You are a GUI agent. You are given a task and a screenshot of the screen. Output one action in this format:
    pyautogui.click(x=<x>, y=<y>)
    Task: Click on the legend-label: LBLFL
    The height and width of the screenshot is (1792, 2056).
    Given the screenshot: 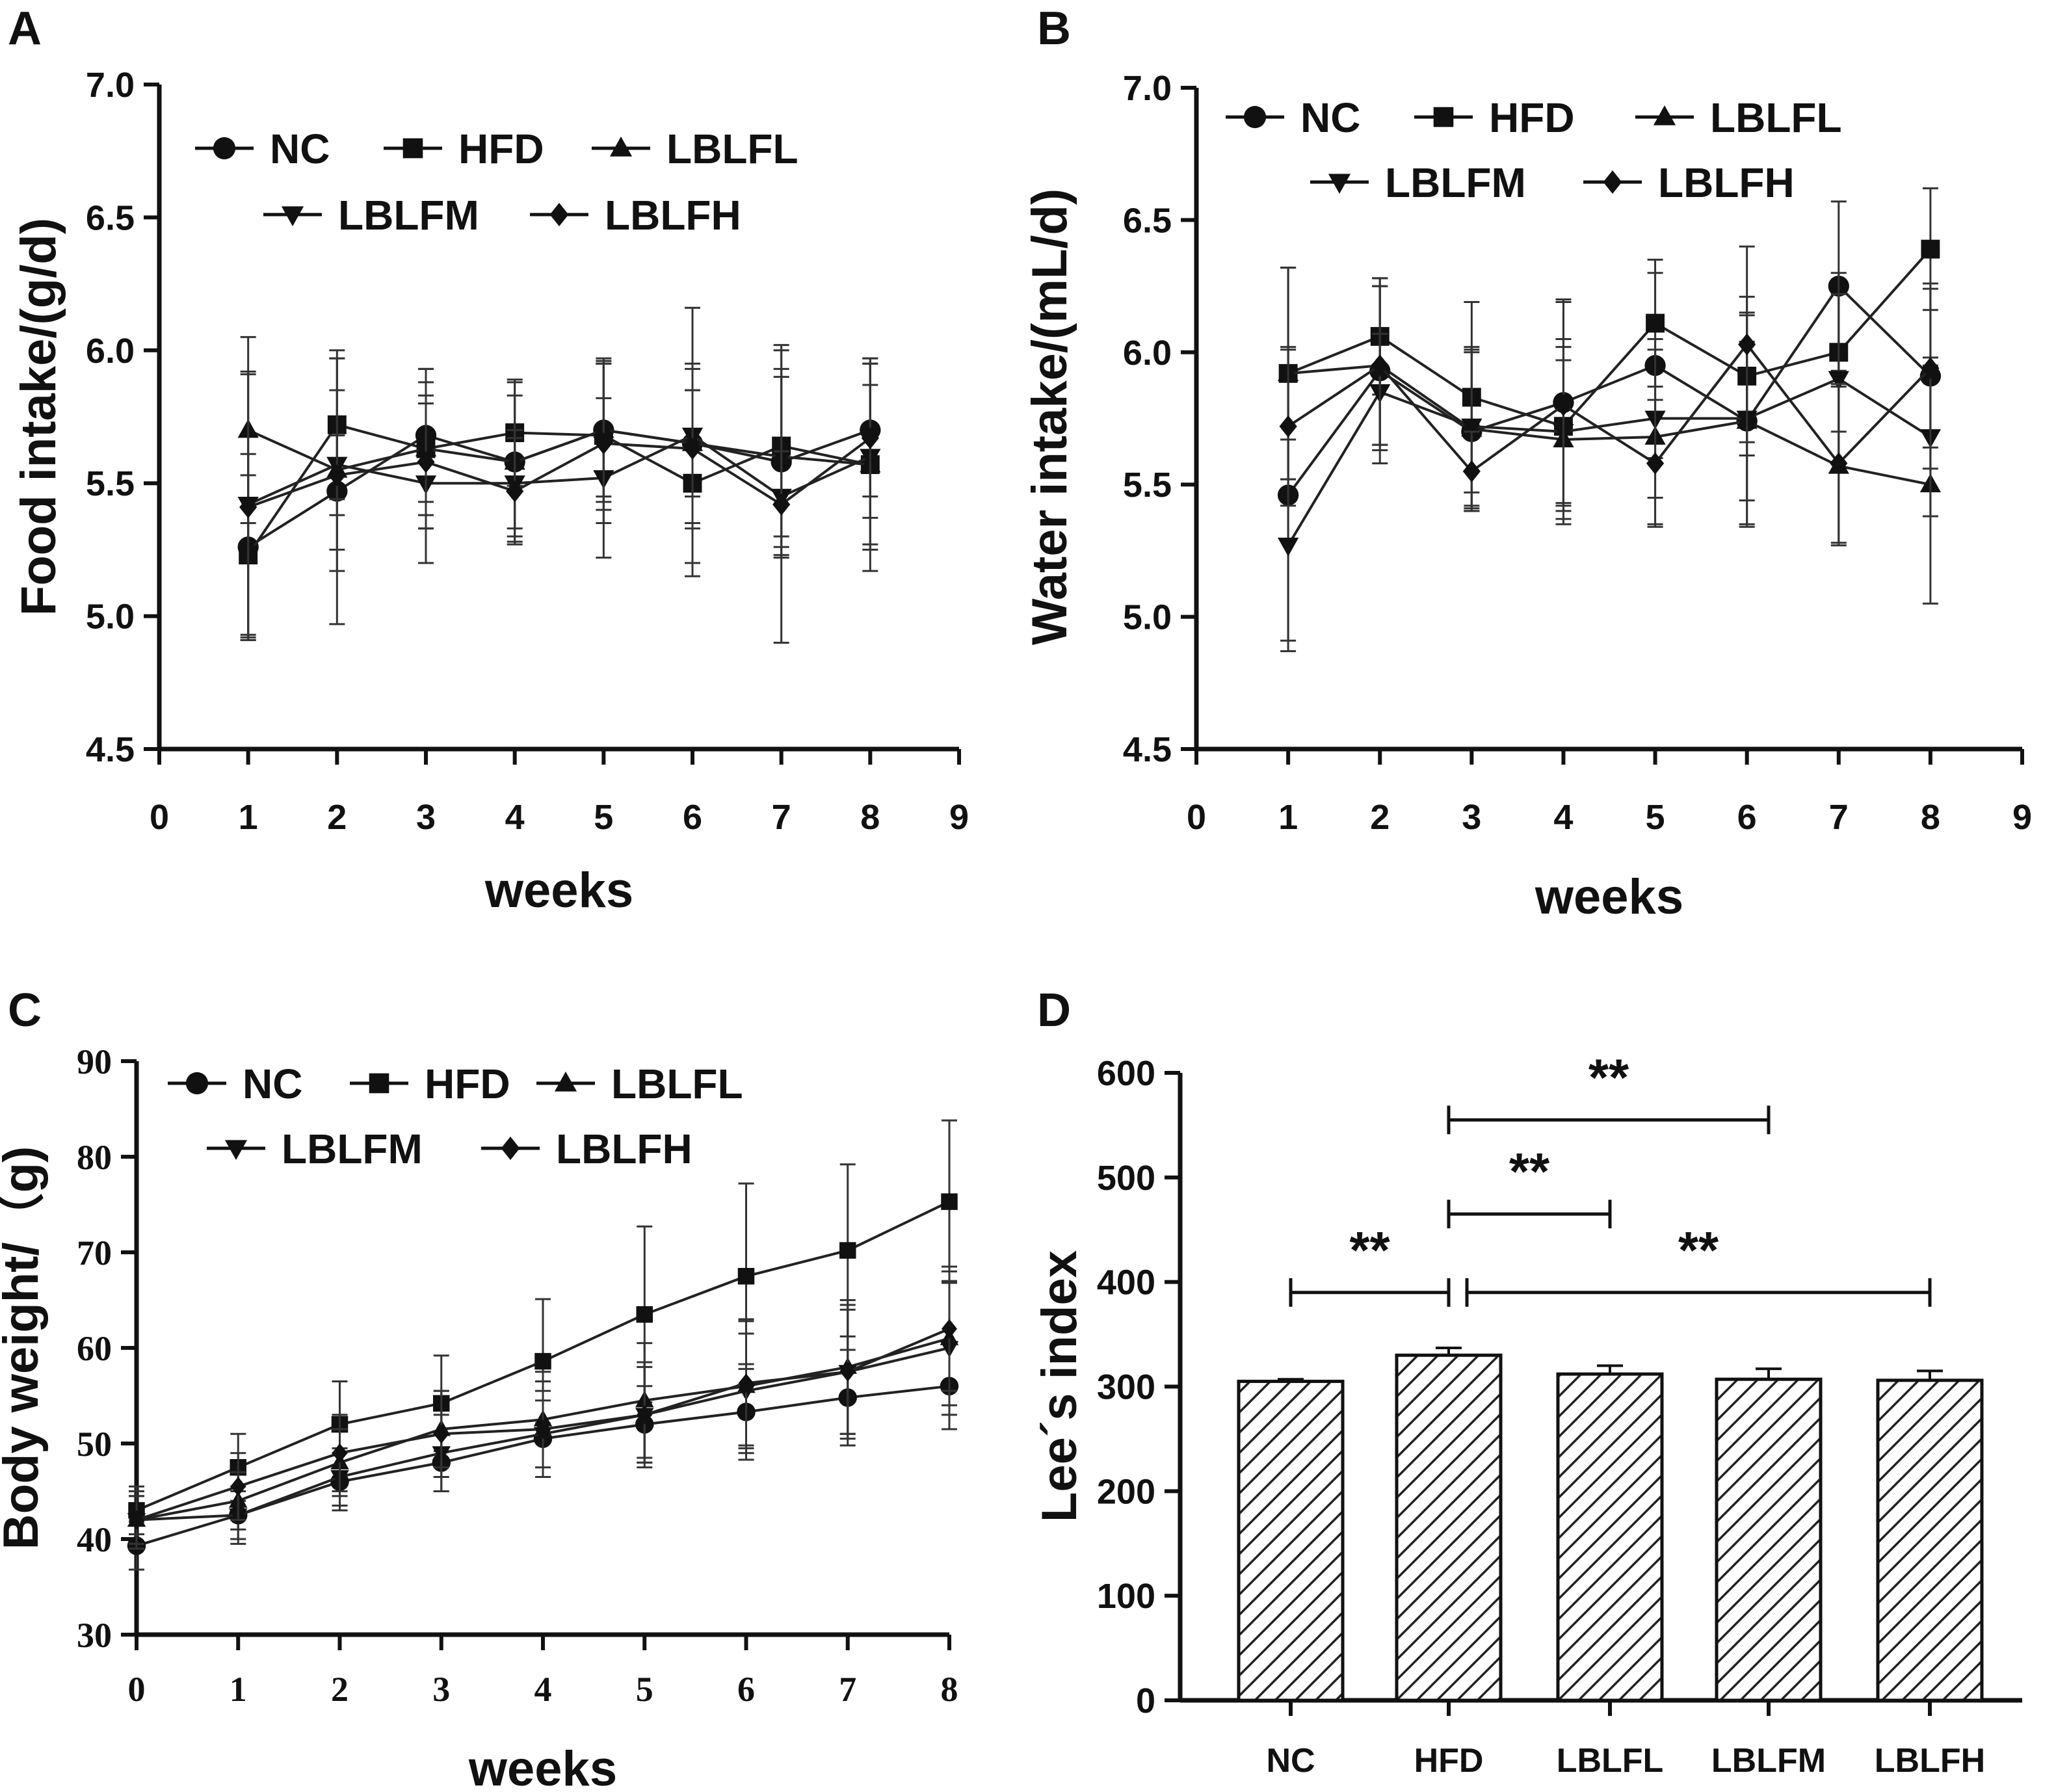 What is the action you would take?
    pyautogui.click(x=677, y=1084)
    